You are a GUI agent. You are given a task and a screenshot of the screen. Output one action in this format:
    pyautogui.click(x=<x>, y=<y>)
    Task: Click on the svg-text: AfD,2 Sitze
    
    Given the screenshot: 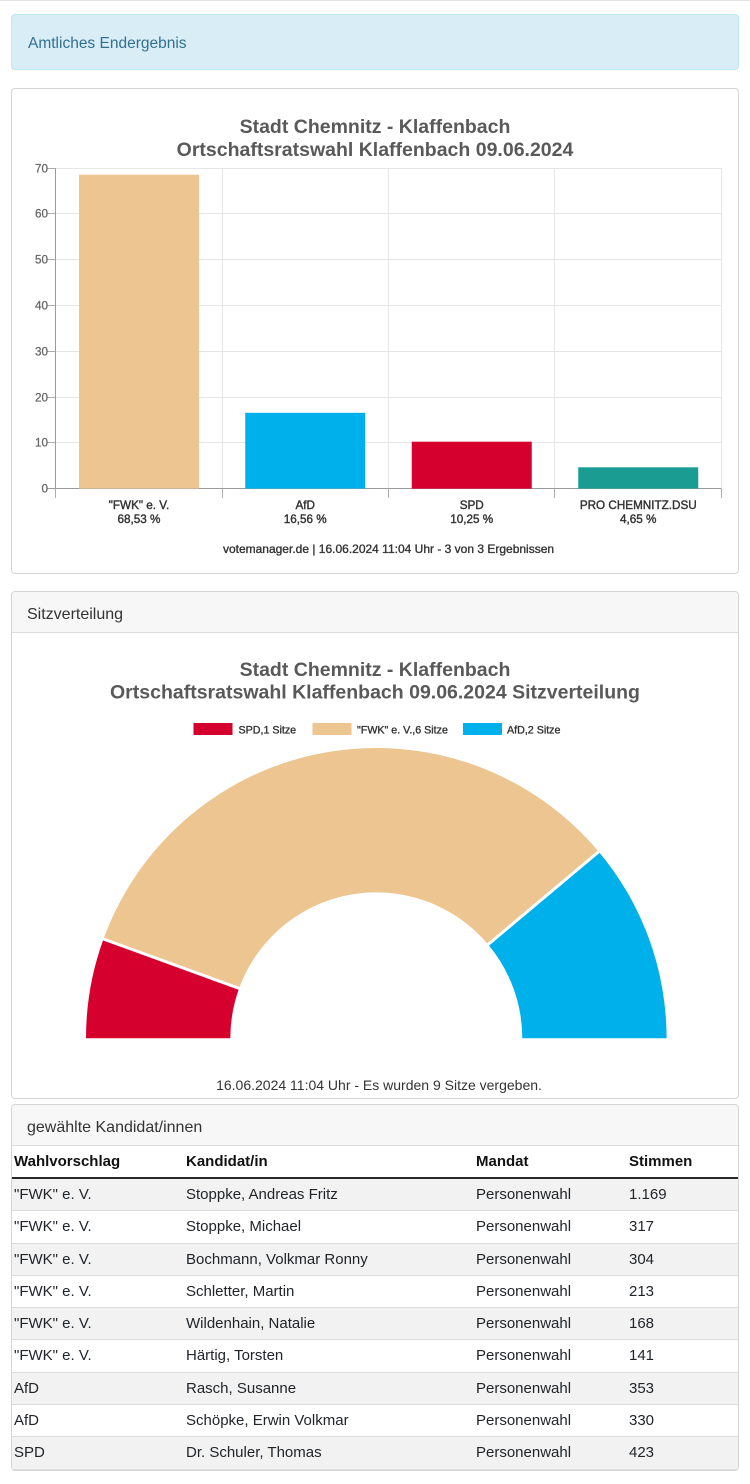 What is the action you would take?
    pyautogui.click(x=534, y=731)
    